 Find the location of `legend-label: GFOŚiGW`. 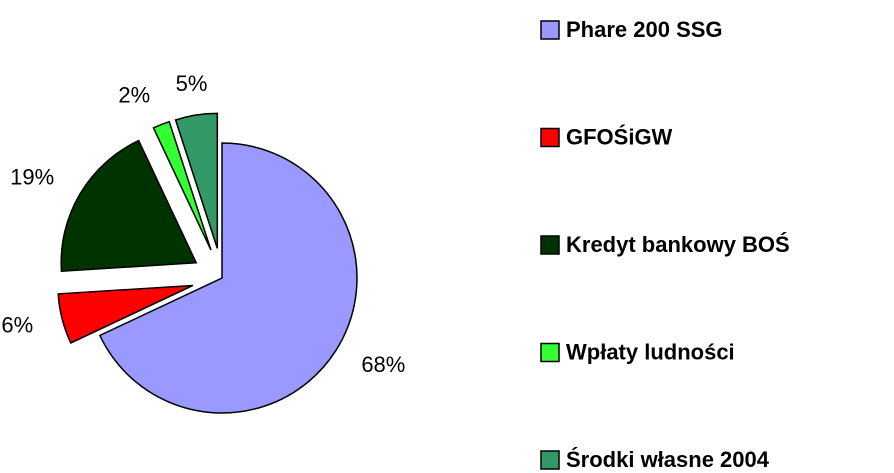

legend-label: GFOŚiGW is located at coordinates (619, 136).